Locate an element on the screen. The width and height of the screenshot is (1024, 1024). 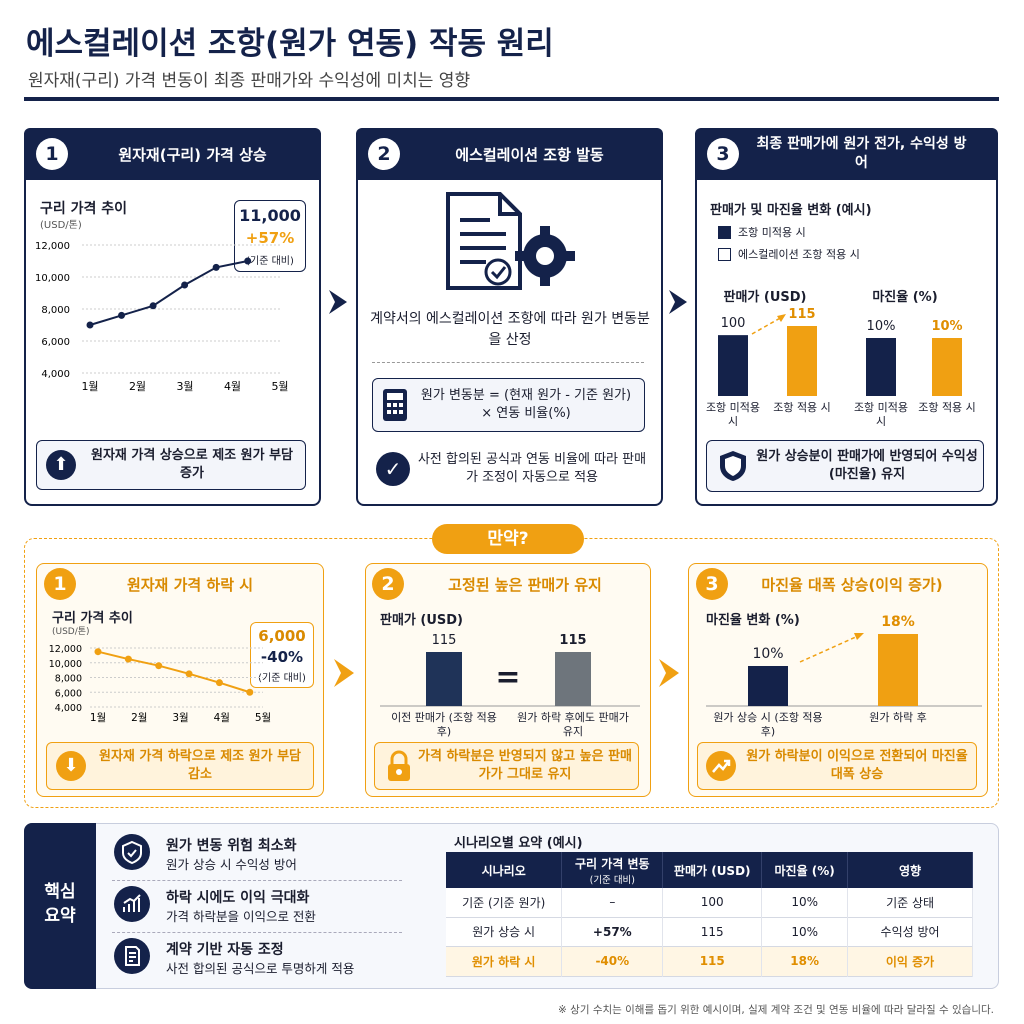
column-header: 영향 is located at coordinates (910, 870).